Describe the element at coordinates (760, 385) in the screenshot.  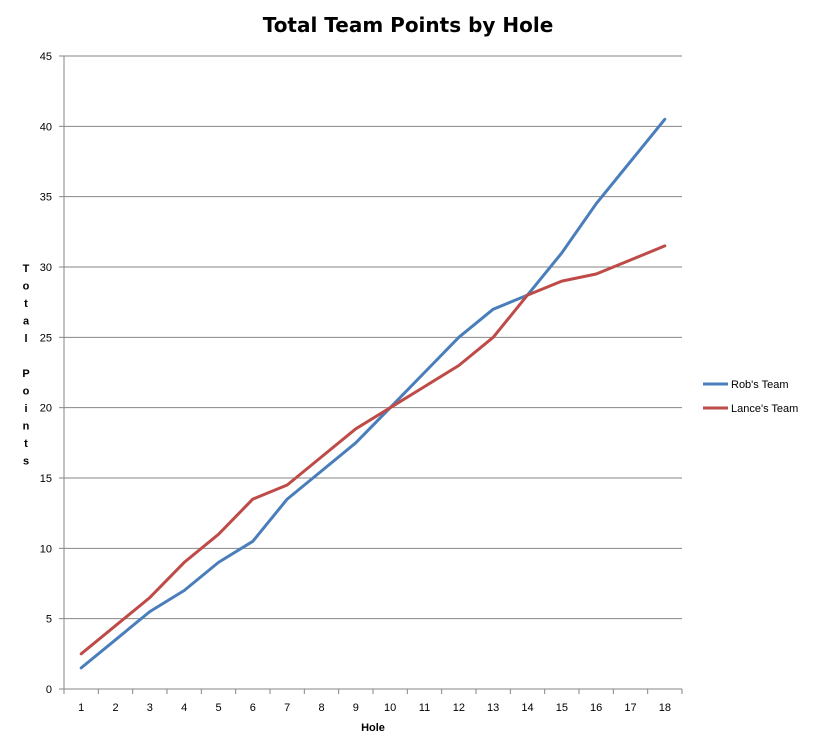
I see `legend-label: Rob's Team` at that location.